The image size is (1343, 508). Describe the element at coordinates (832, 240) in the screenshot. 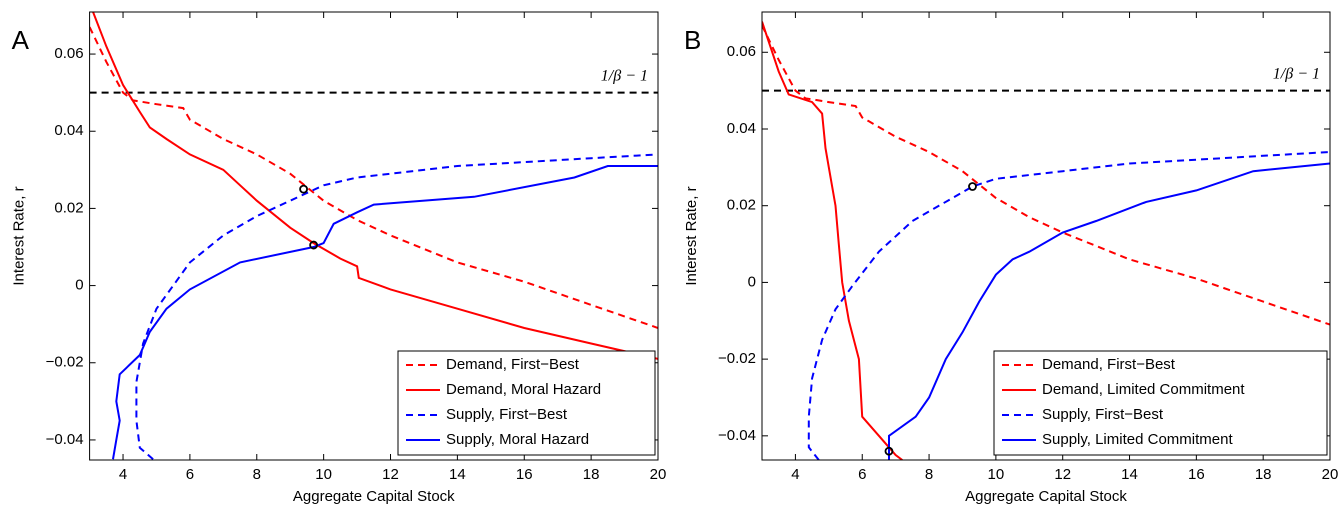

I see `series-line` at that location.